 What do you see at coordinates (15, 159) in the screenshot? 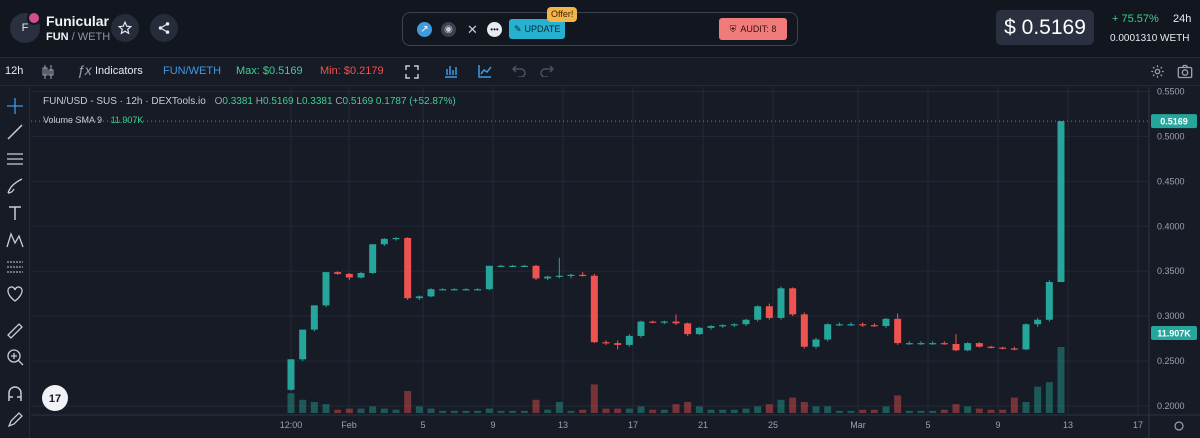
I see `horizontal-lines-icon` at bounding box center [15, 159].